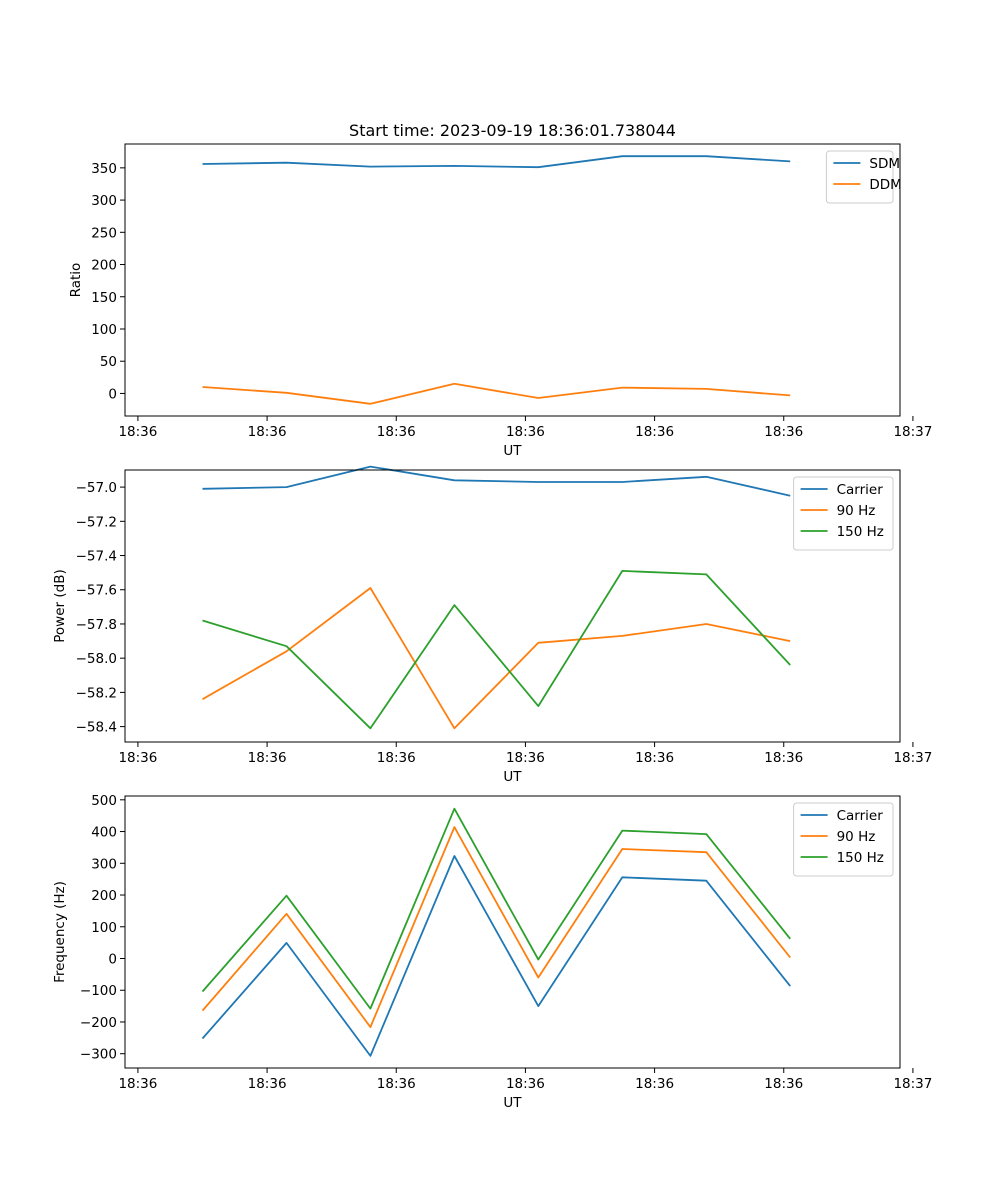 Image resolution: width=1000 pixels, height=1200 pixels. I want to click on frequency-x-tick-label: 18:37, so click(912, 1084).